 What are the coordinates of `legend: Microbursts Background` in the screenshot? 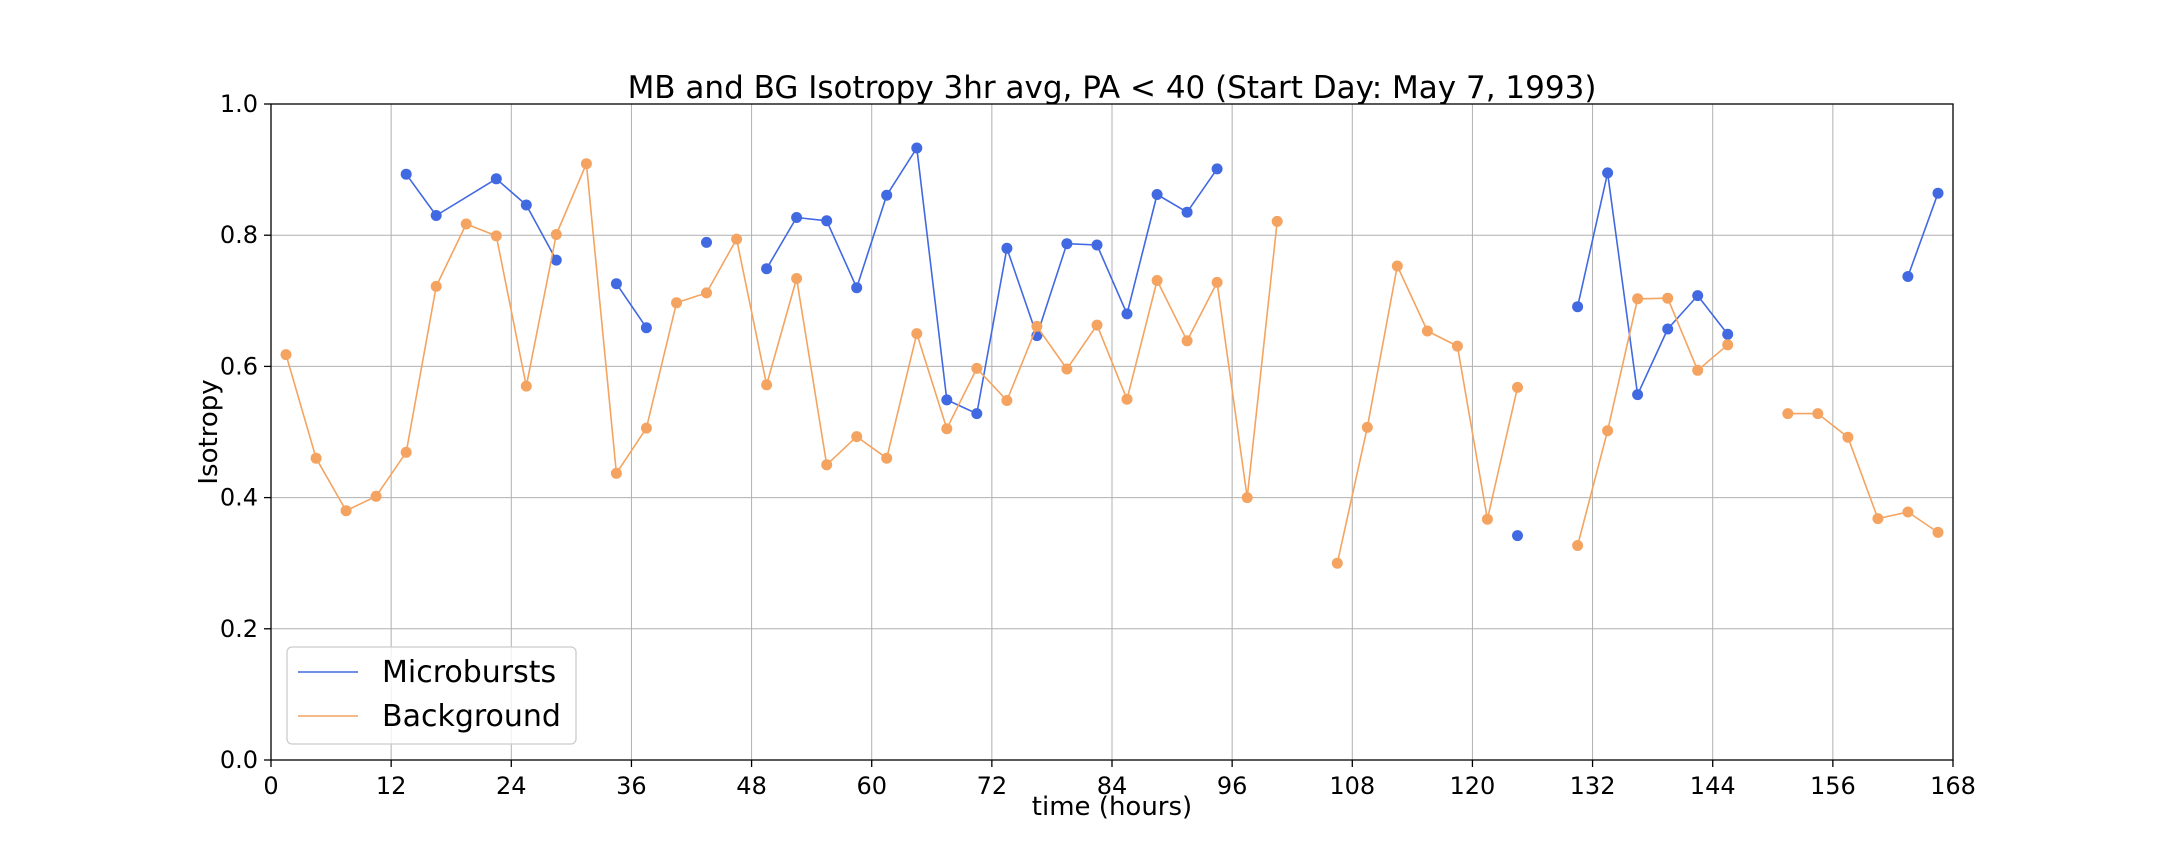 It's located at (431, 695).